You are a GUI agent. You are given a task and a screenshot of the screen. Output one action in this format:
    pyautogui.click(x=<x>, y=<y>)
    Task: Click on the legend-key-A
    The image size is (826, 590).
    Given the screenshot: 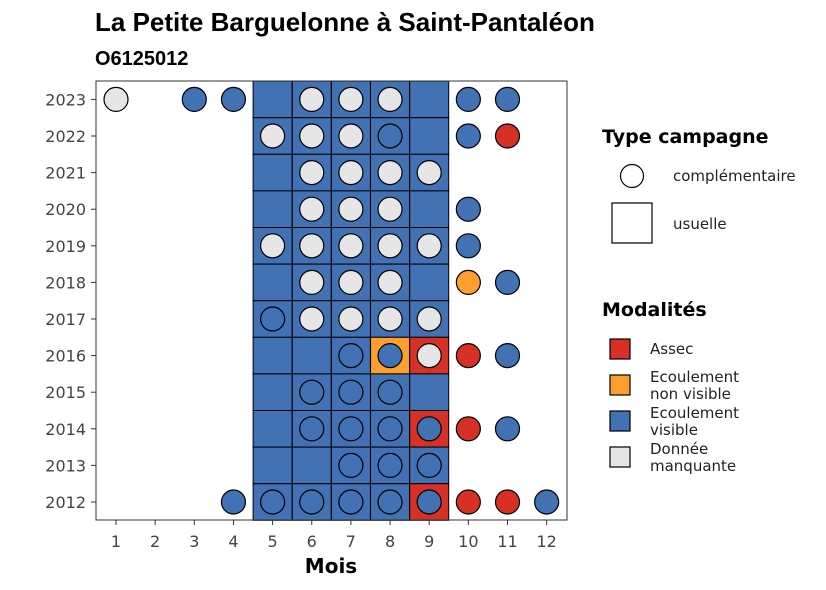 What is the action you would take?
    pyautogui.click(x=620, y=349)
    